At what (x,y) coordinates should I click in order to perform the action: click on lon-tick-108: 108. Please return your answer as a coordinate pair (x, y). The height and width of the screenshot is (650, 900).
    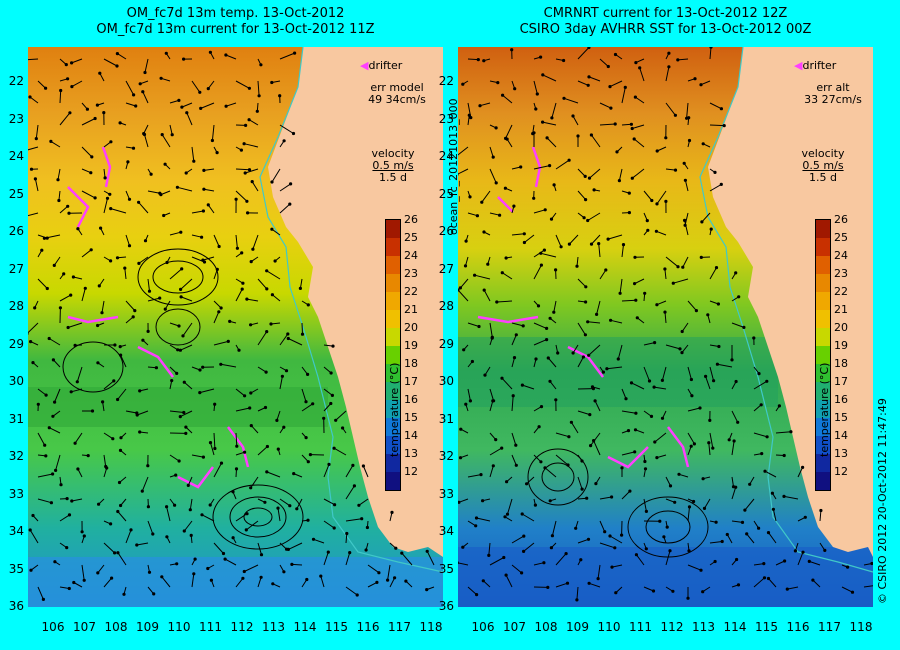
    Looking at the image, I should click on (546, 627).